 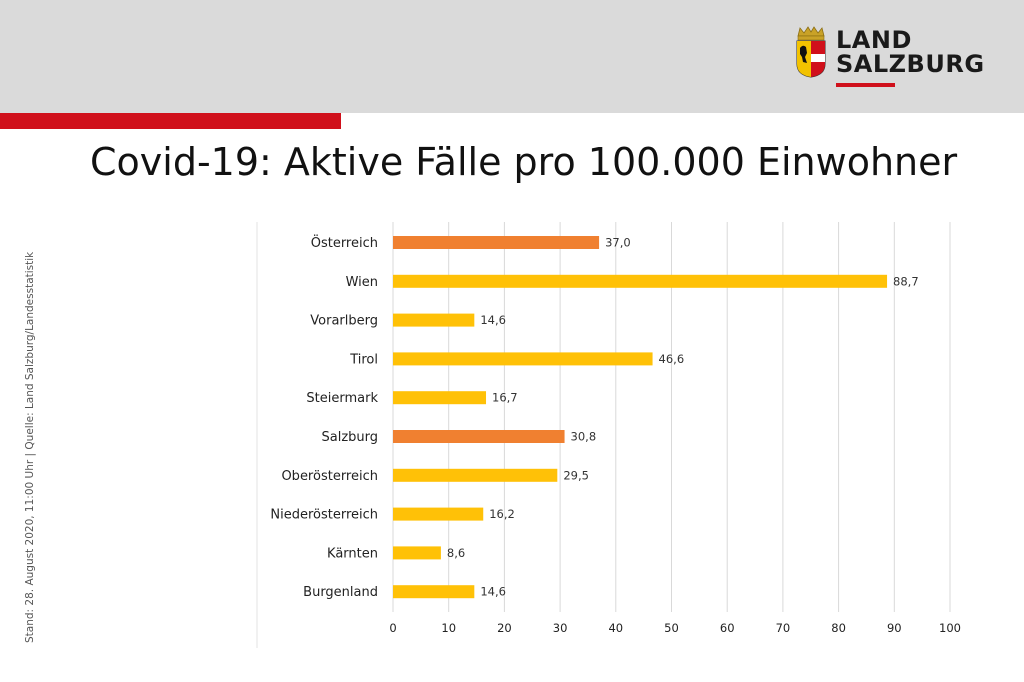 What do you see at coordinates (344, 321) in the screenshot?
I see `category-label: Vorarlberg` at bounding box center [344, 321].